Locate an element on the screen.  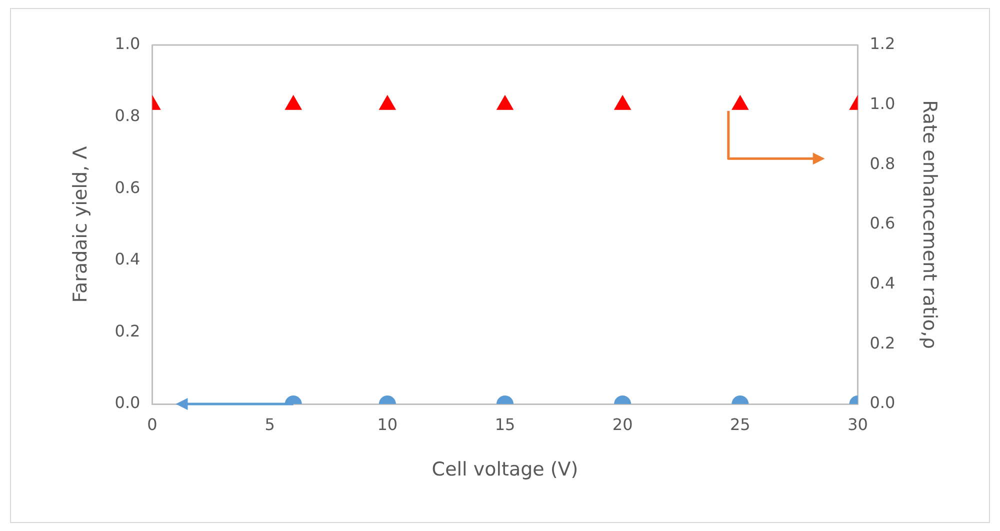
x-tick-label: 20 is located at coordinates (622, 424).